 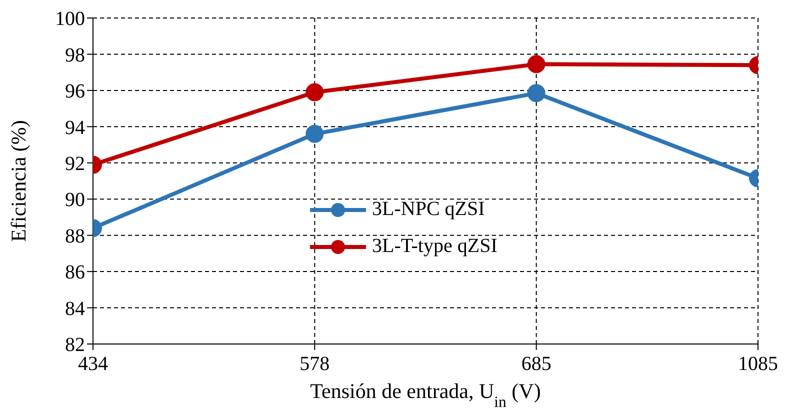 What do you see at coordinates (315, 364) in the screenshot?
I see `x-tick-label: 578` at bounding box center [315, 364].